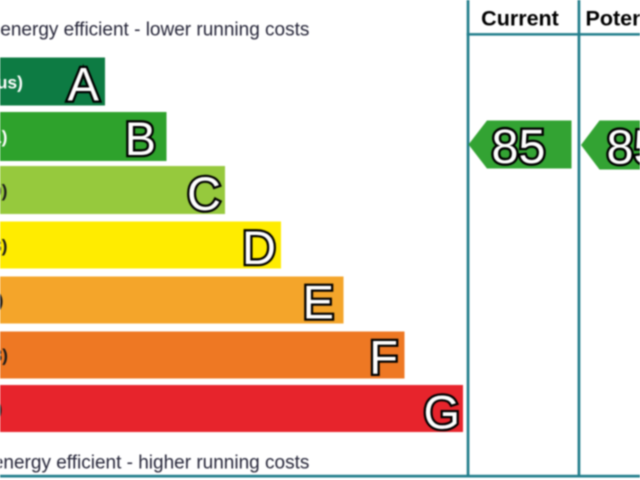 The height and width of the screenshot is (480, 640). I want to click on svg-text: (55-68), so click(4, 246).